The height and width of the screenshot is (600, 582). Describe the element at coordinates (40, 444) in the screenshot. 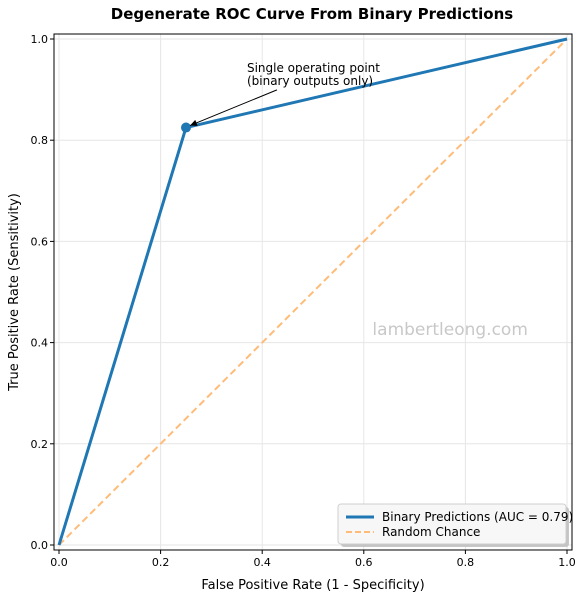

I see `y-tick-label: 0.2` at that location.